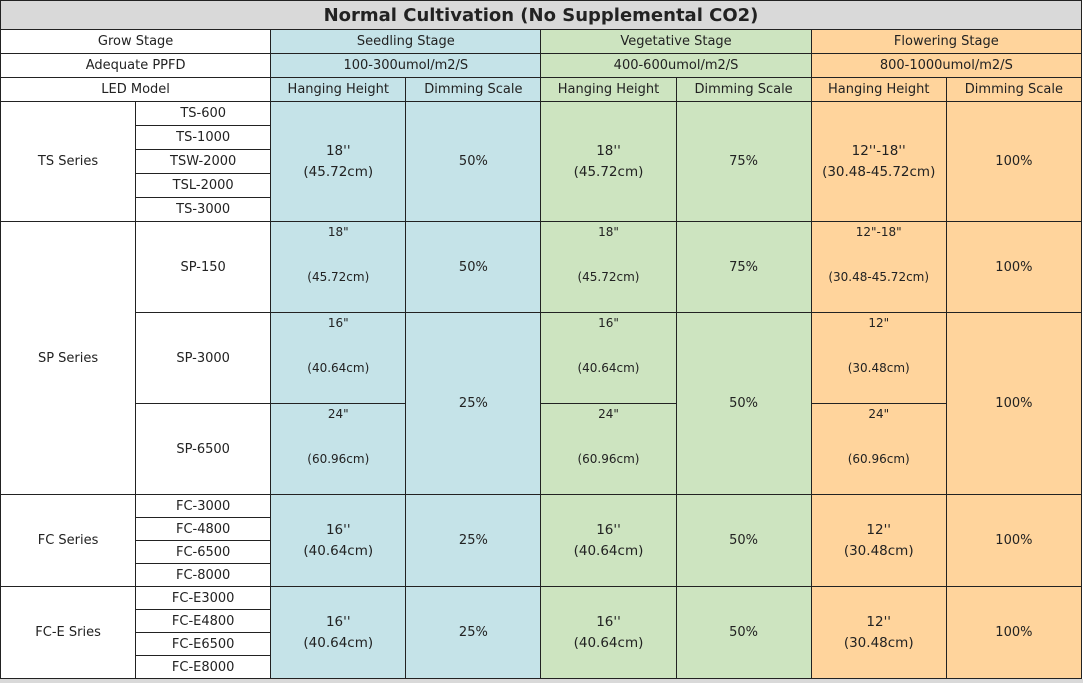 The width and height of the screenshot is (1083, 690). I want to click on fce-vegetative-dimming: 50%, so click(743, 632).